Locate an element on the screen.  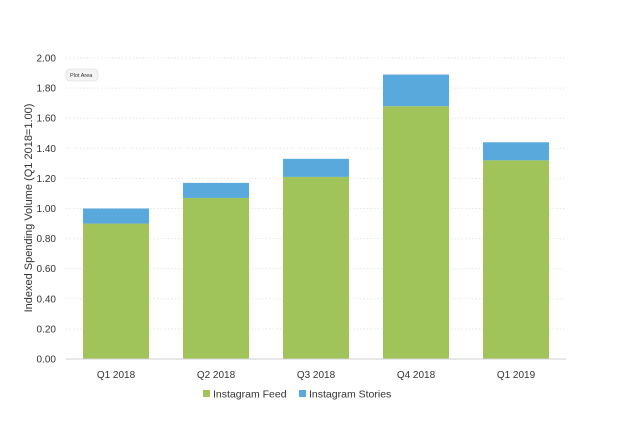
y-tick-label: 0.60 is located at coordinates (47, 269).